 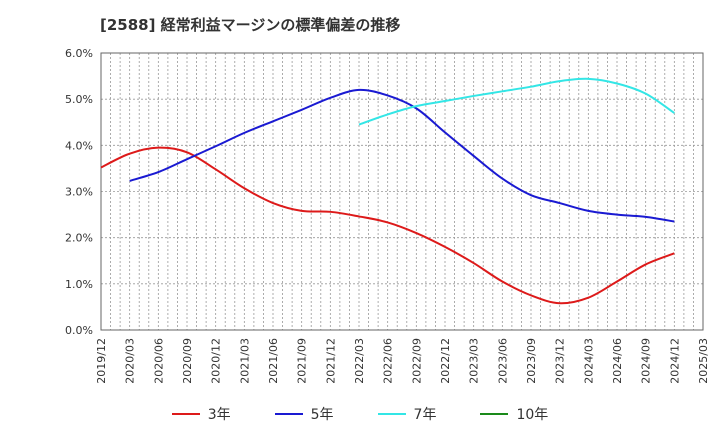 What do you see at coordinates (391, 414) in the screenshot?
I see `legend-swatch-7y` at bounding box center [391, 414].